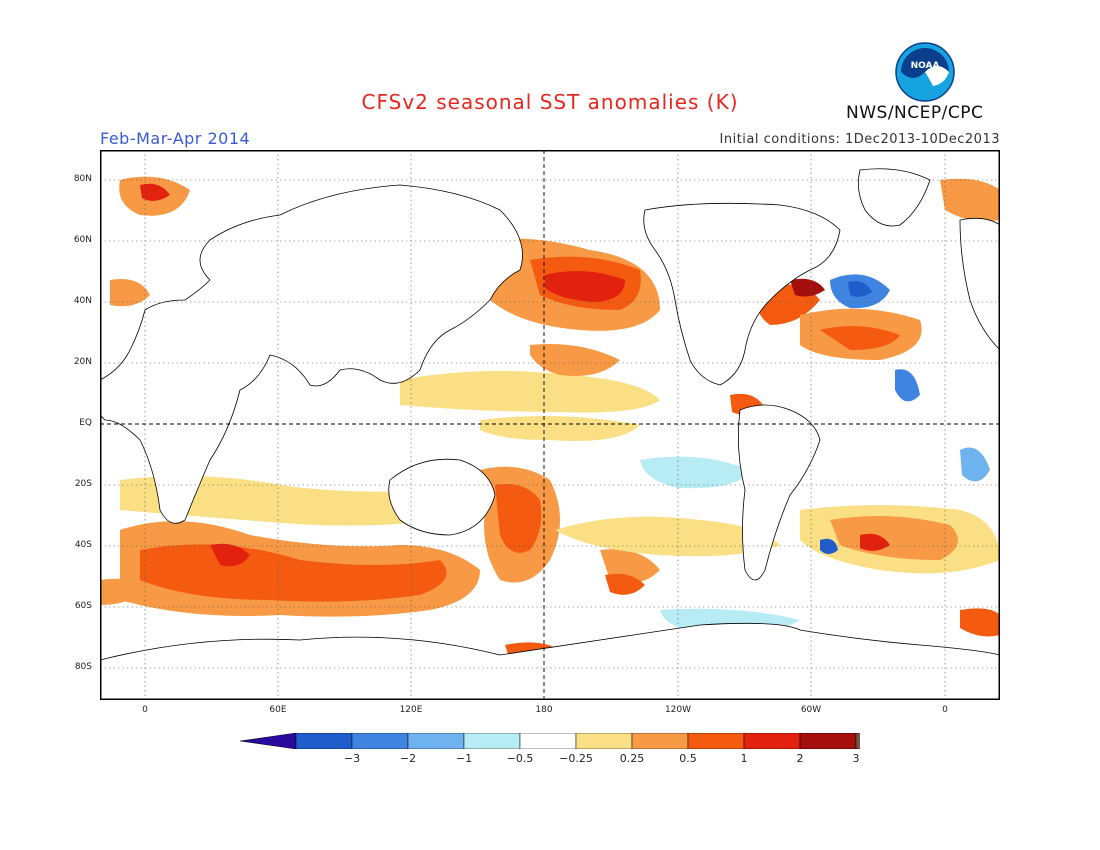  I want to click on colorbar-label: 2, so click(800, 758).